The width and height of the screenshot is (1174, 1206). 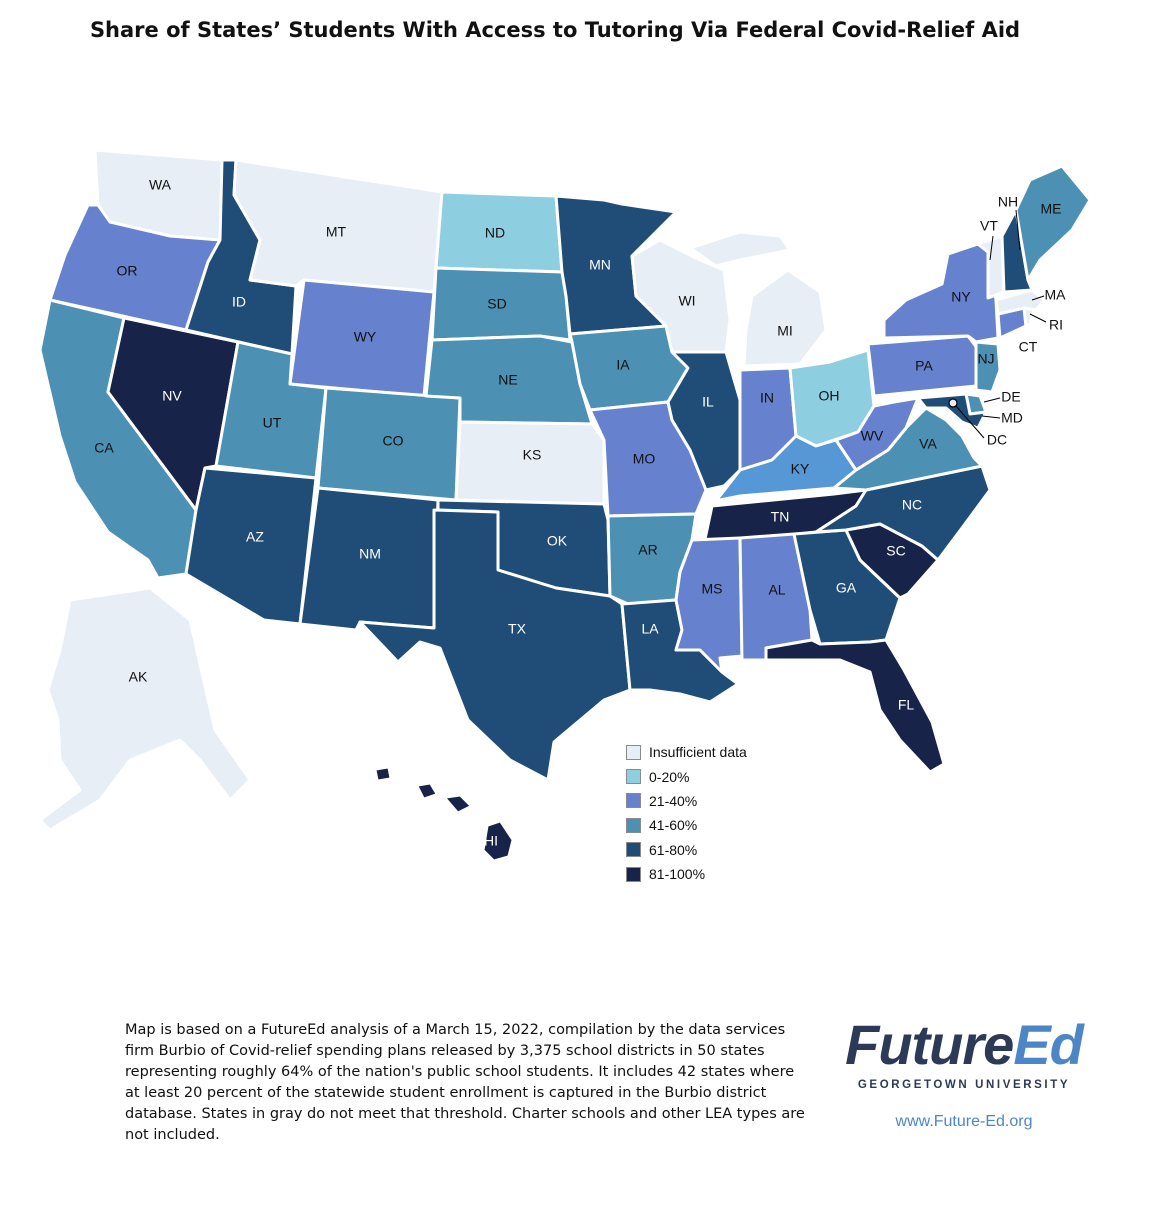 What do you see at coordinates (941, 293) in the screenshot?
I see `state-ny` at bounding box center [941, 293].